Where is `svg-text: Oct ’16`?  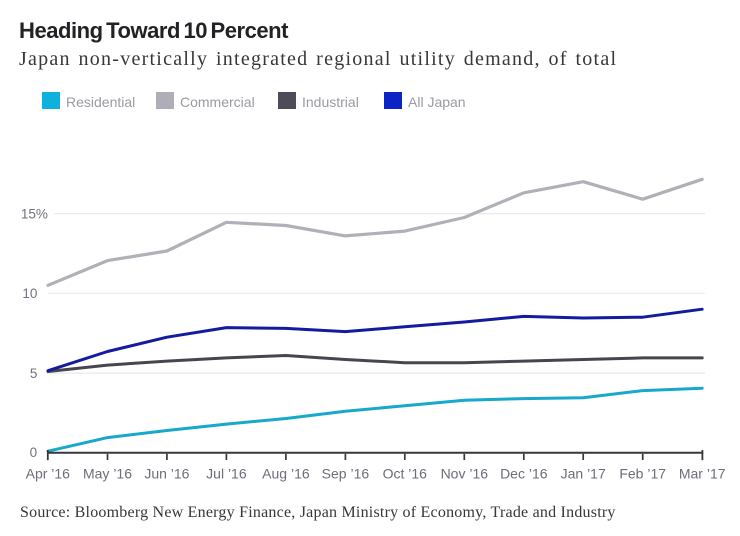 svg-text: Oct ’16 is located at coordinates (405, 474).